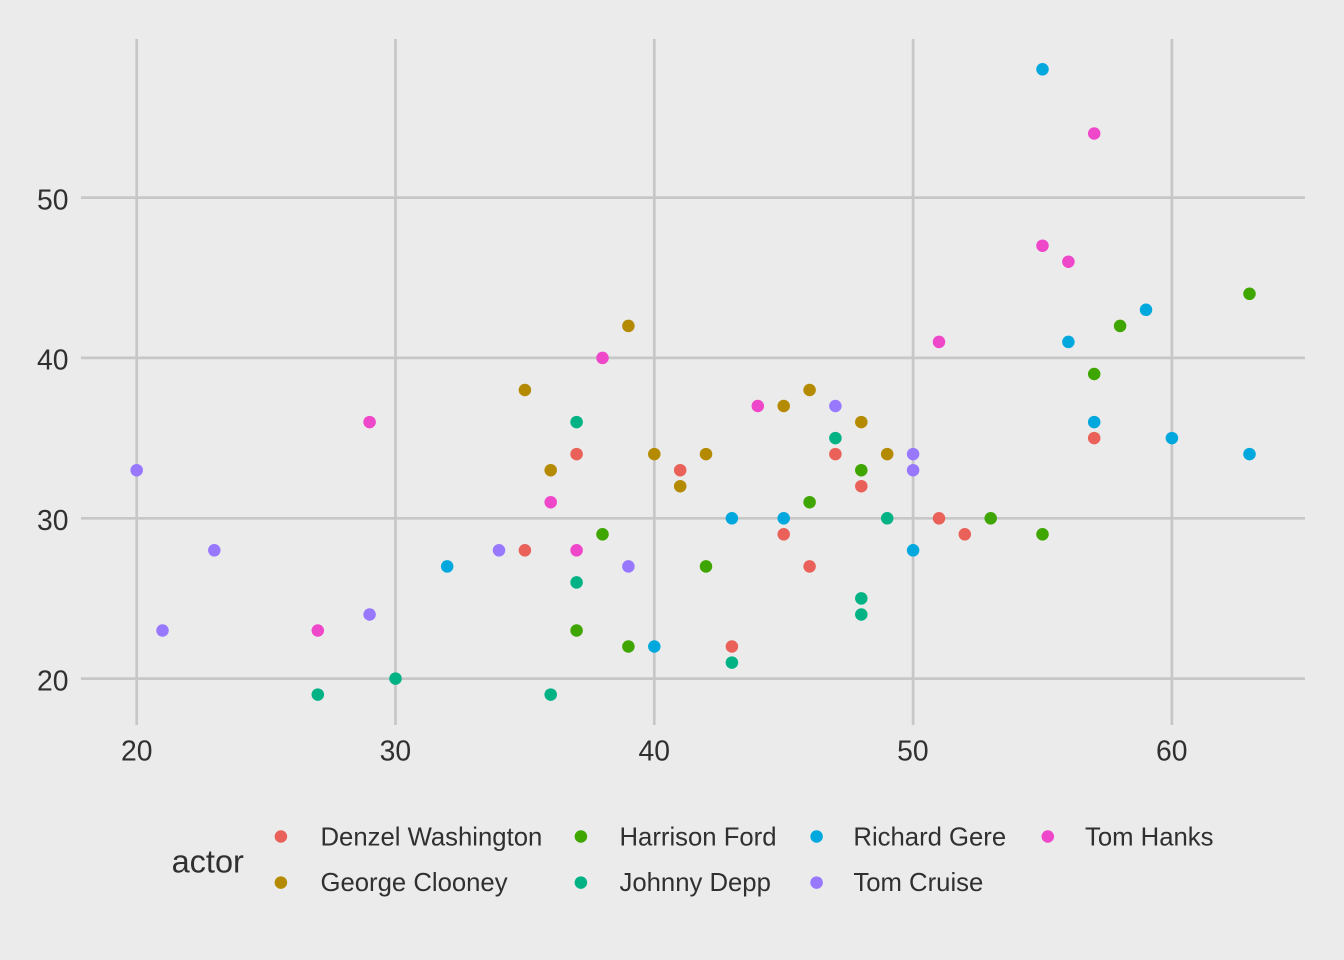  I want to click on svg-text: Tom Hanks, so click(1149, 837).